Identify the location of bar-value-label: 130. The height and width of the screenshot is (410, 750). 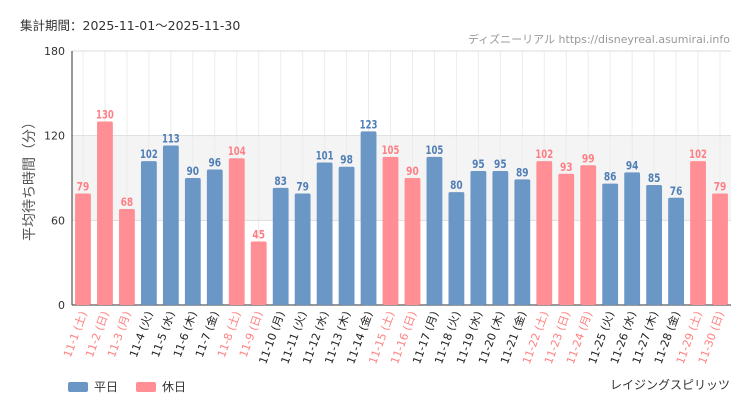
(105, 115).